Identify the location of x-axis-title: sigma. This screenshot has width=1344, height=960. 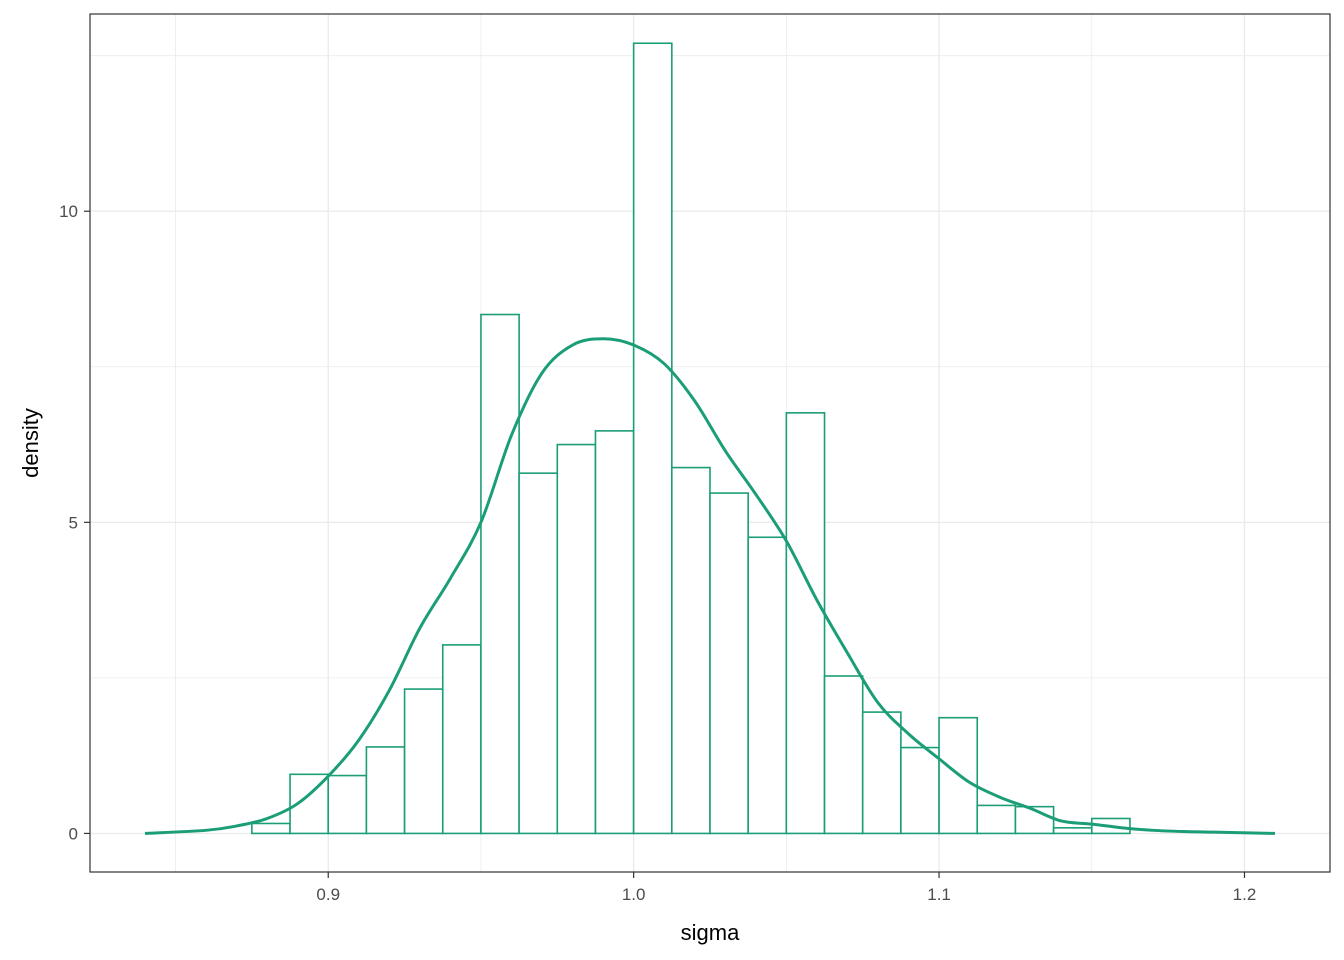
(710, 932).